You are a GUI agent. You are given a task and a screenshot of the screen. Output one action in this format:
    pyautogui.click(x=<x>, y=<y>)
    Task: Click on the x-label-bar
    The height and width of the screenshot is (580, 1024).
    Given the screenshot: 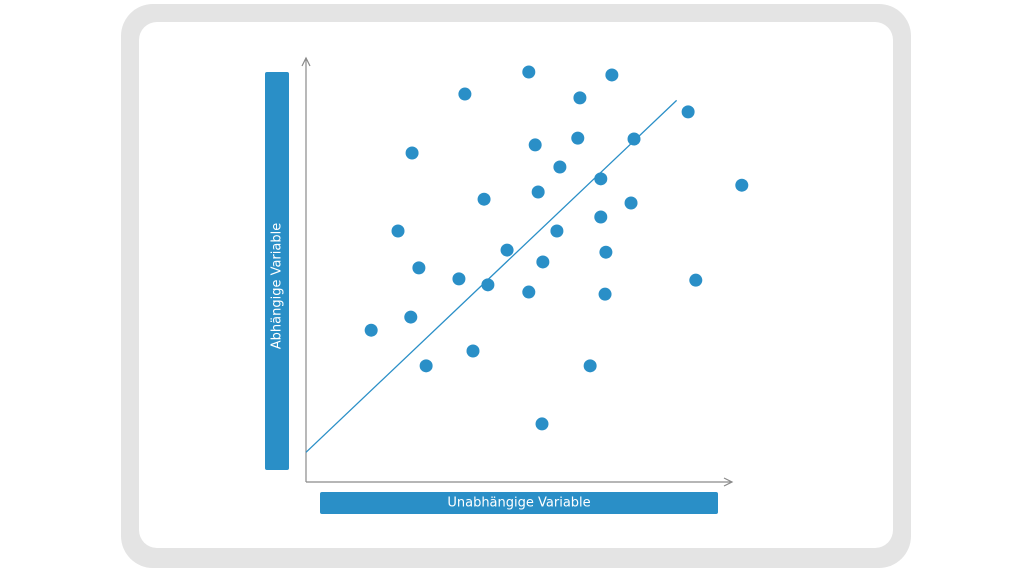 What is the action you would take?
    pyautogui.click(x=519, y=503)
    